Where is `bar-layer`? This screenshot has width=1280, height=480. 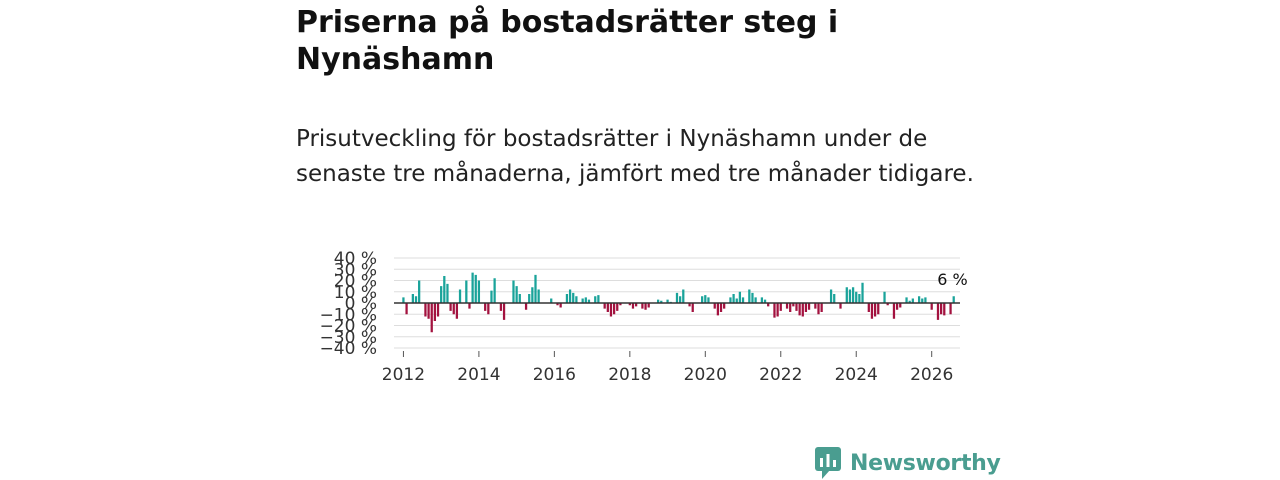
bar-layer is located at coordinates (678, 302).